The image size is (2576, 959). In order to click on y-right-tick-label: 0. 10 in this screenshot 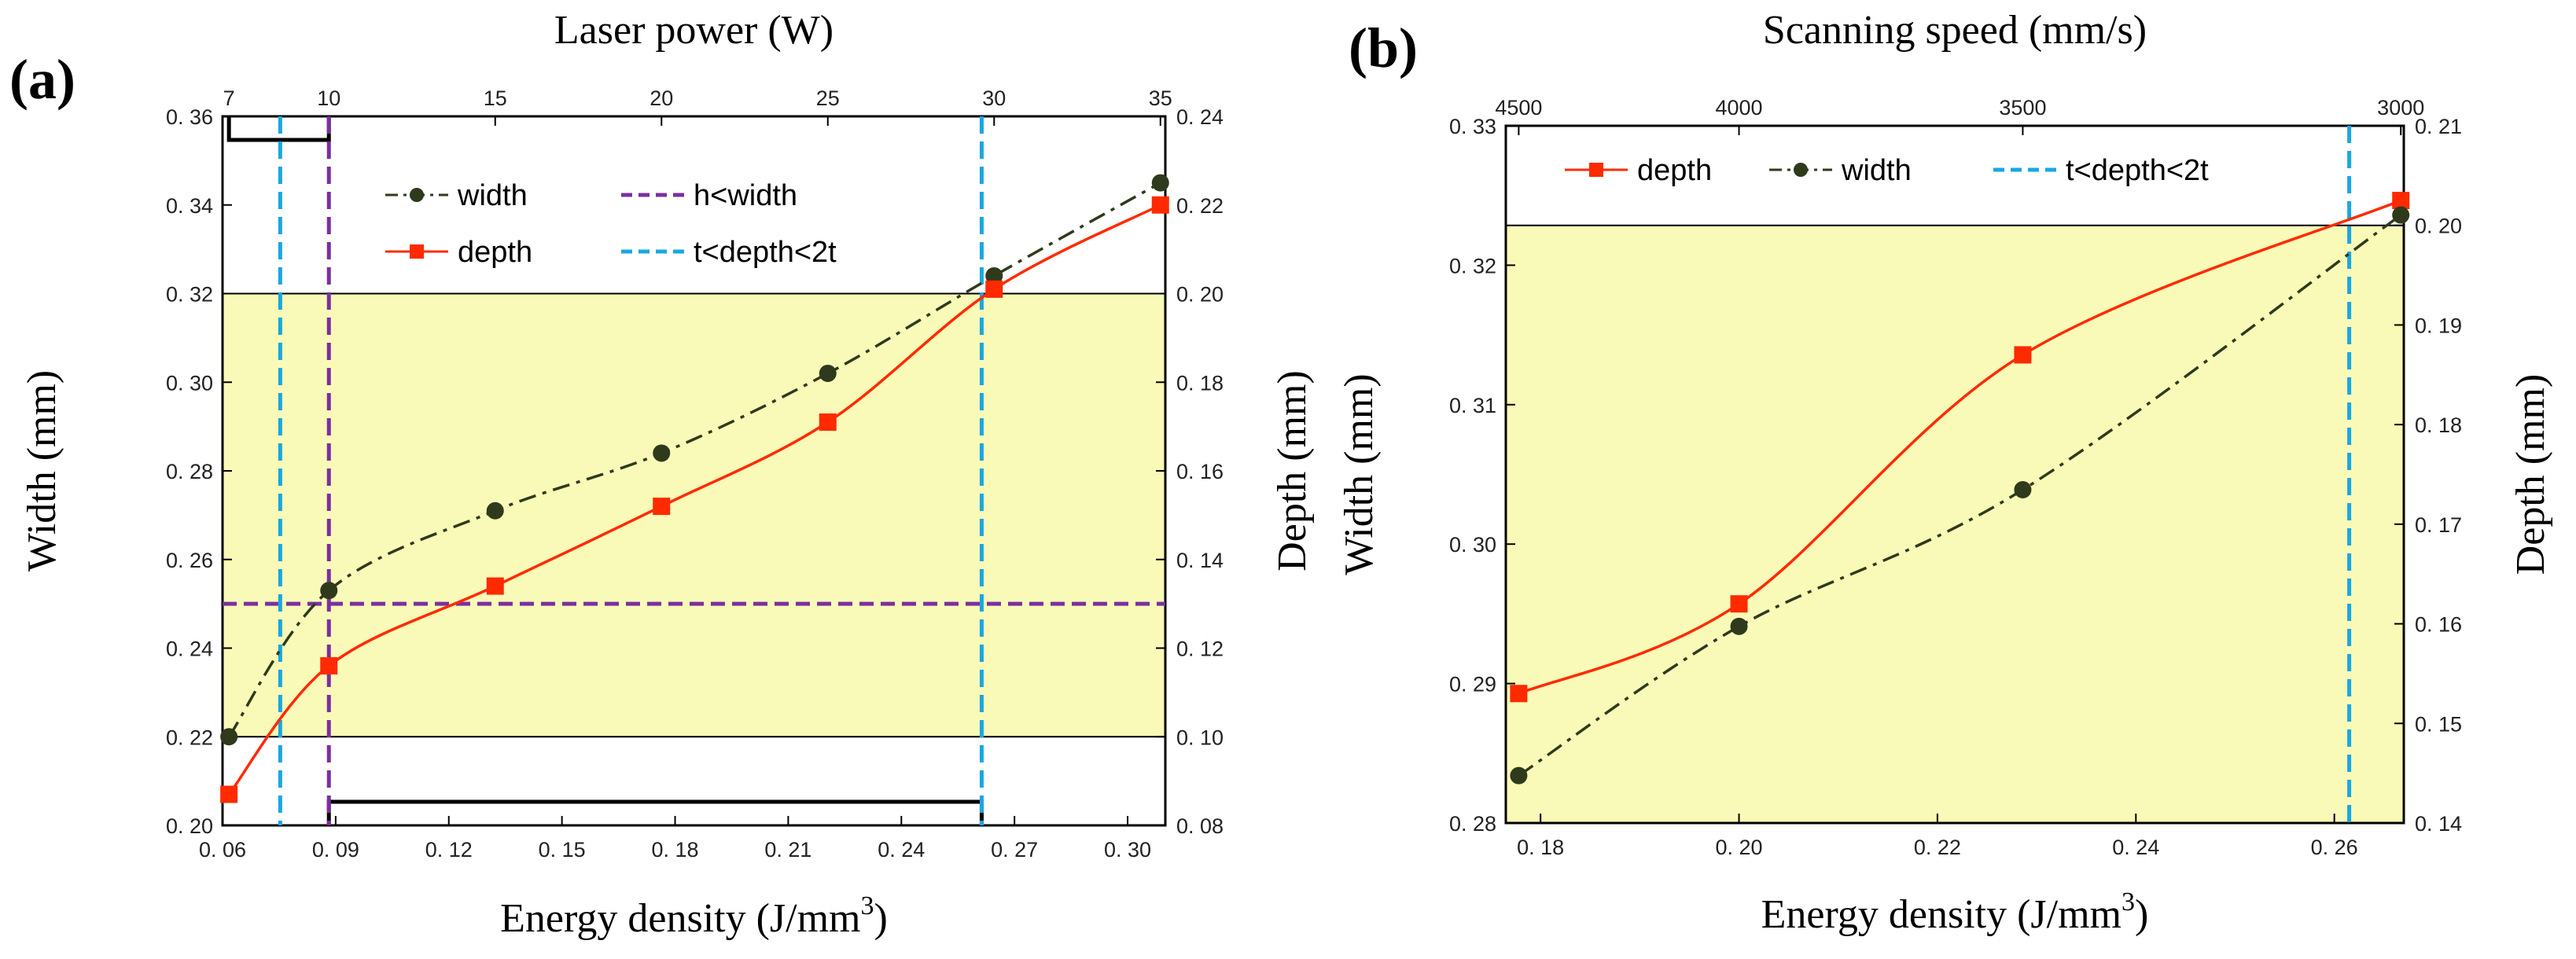, I will do `click(1200, 737)`.